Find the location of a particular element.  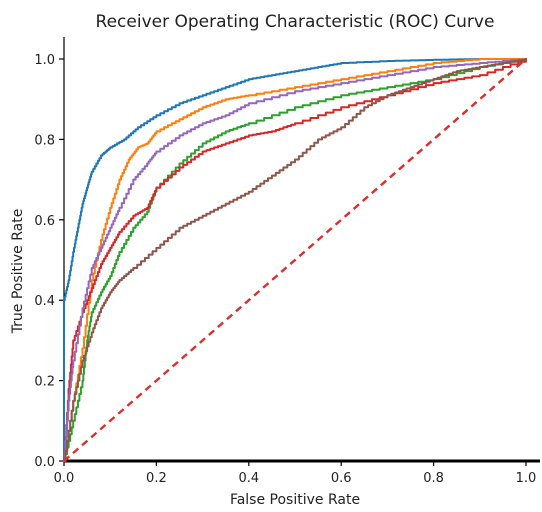

y-tick-label: 0.0 is located at coordinates (44, 462).